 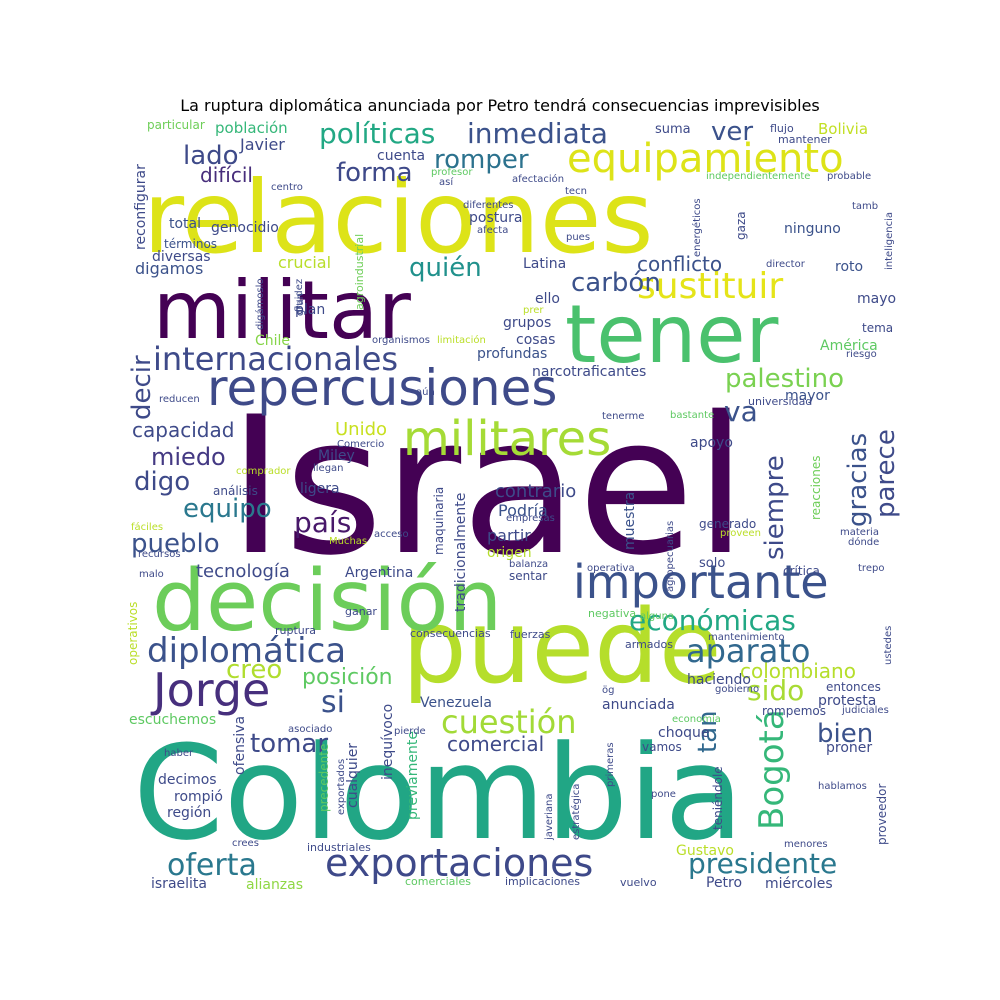 I want to click on word-decir: decir, so click(x=142, y=387).